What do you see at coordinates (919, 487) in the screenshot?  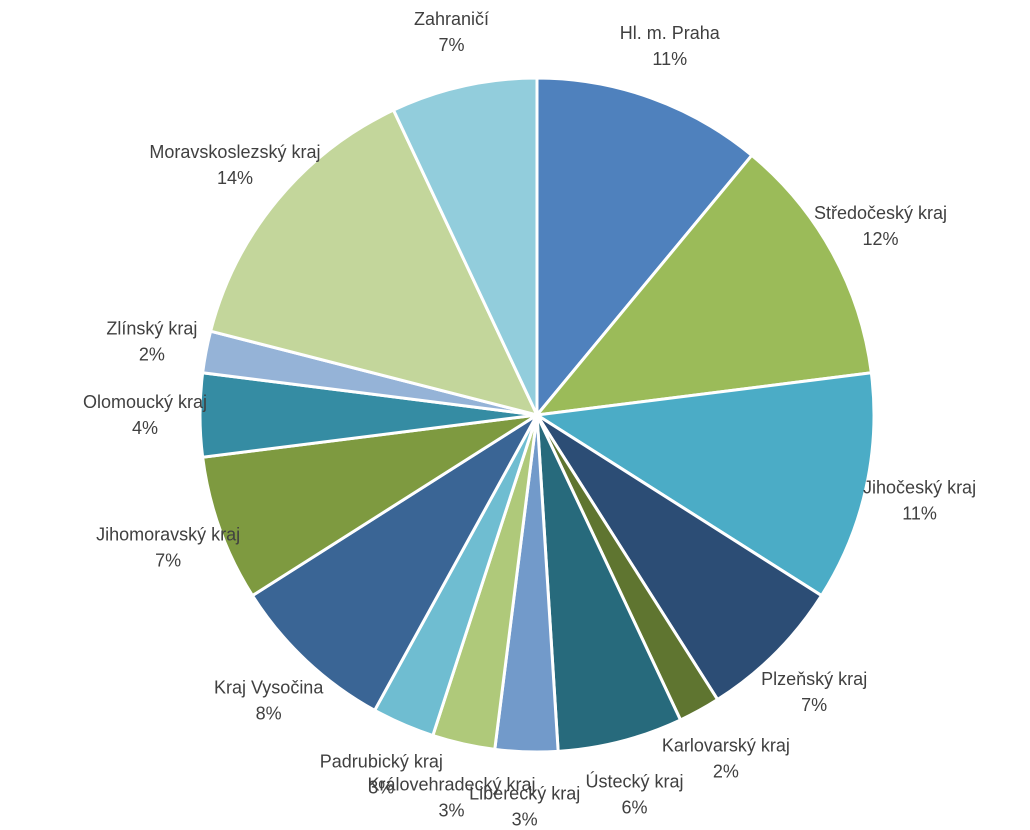 I see `slice-label: Jihočeský kraj` at bounding box center [919, 487].